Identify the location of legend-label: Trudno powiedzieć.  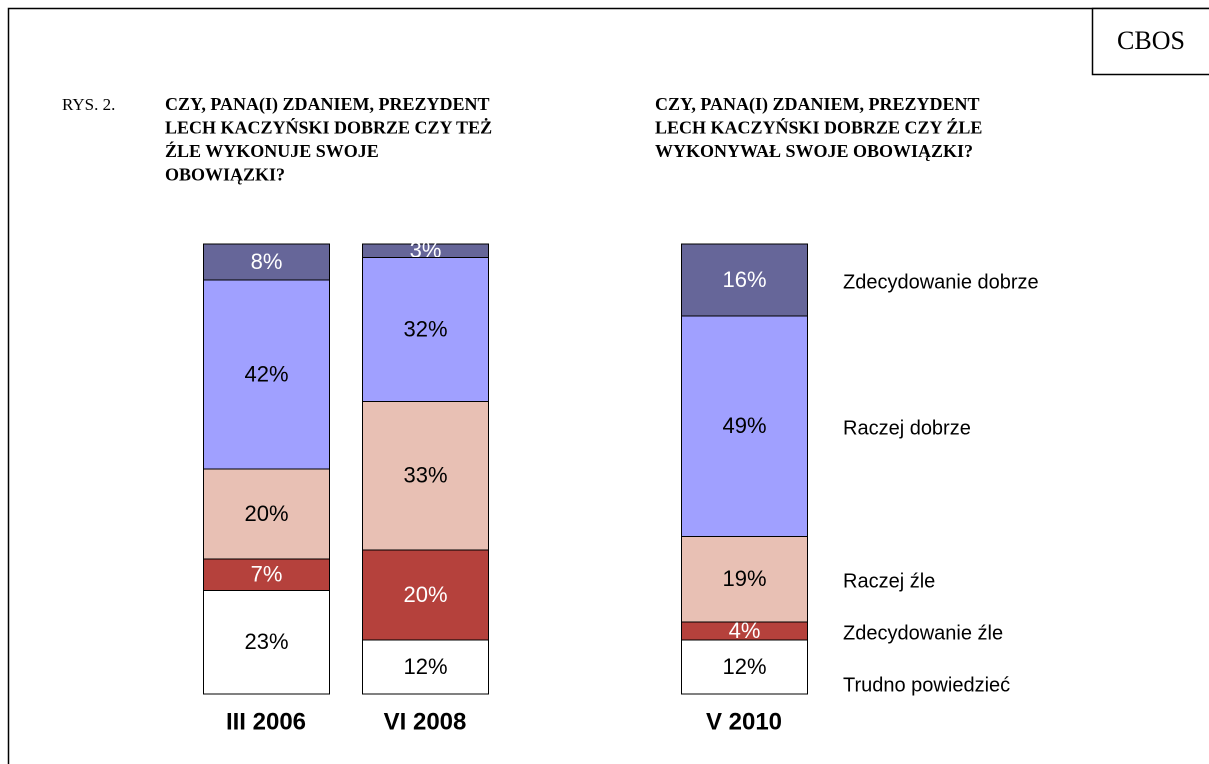
(926, 685).